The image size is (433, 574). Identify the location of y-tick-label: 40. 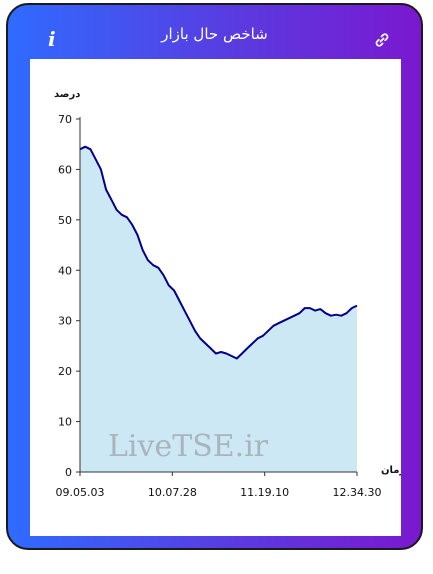
(65, 270).